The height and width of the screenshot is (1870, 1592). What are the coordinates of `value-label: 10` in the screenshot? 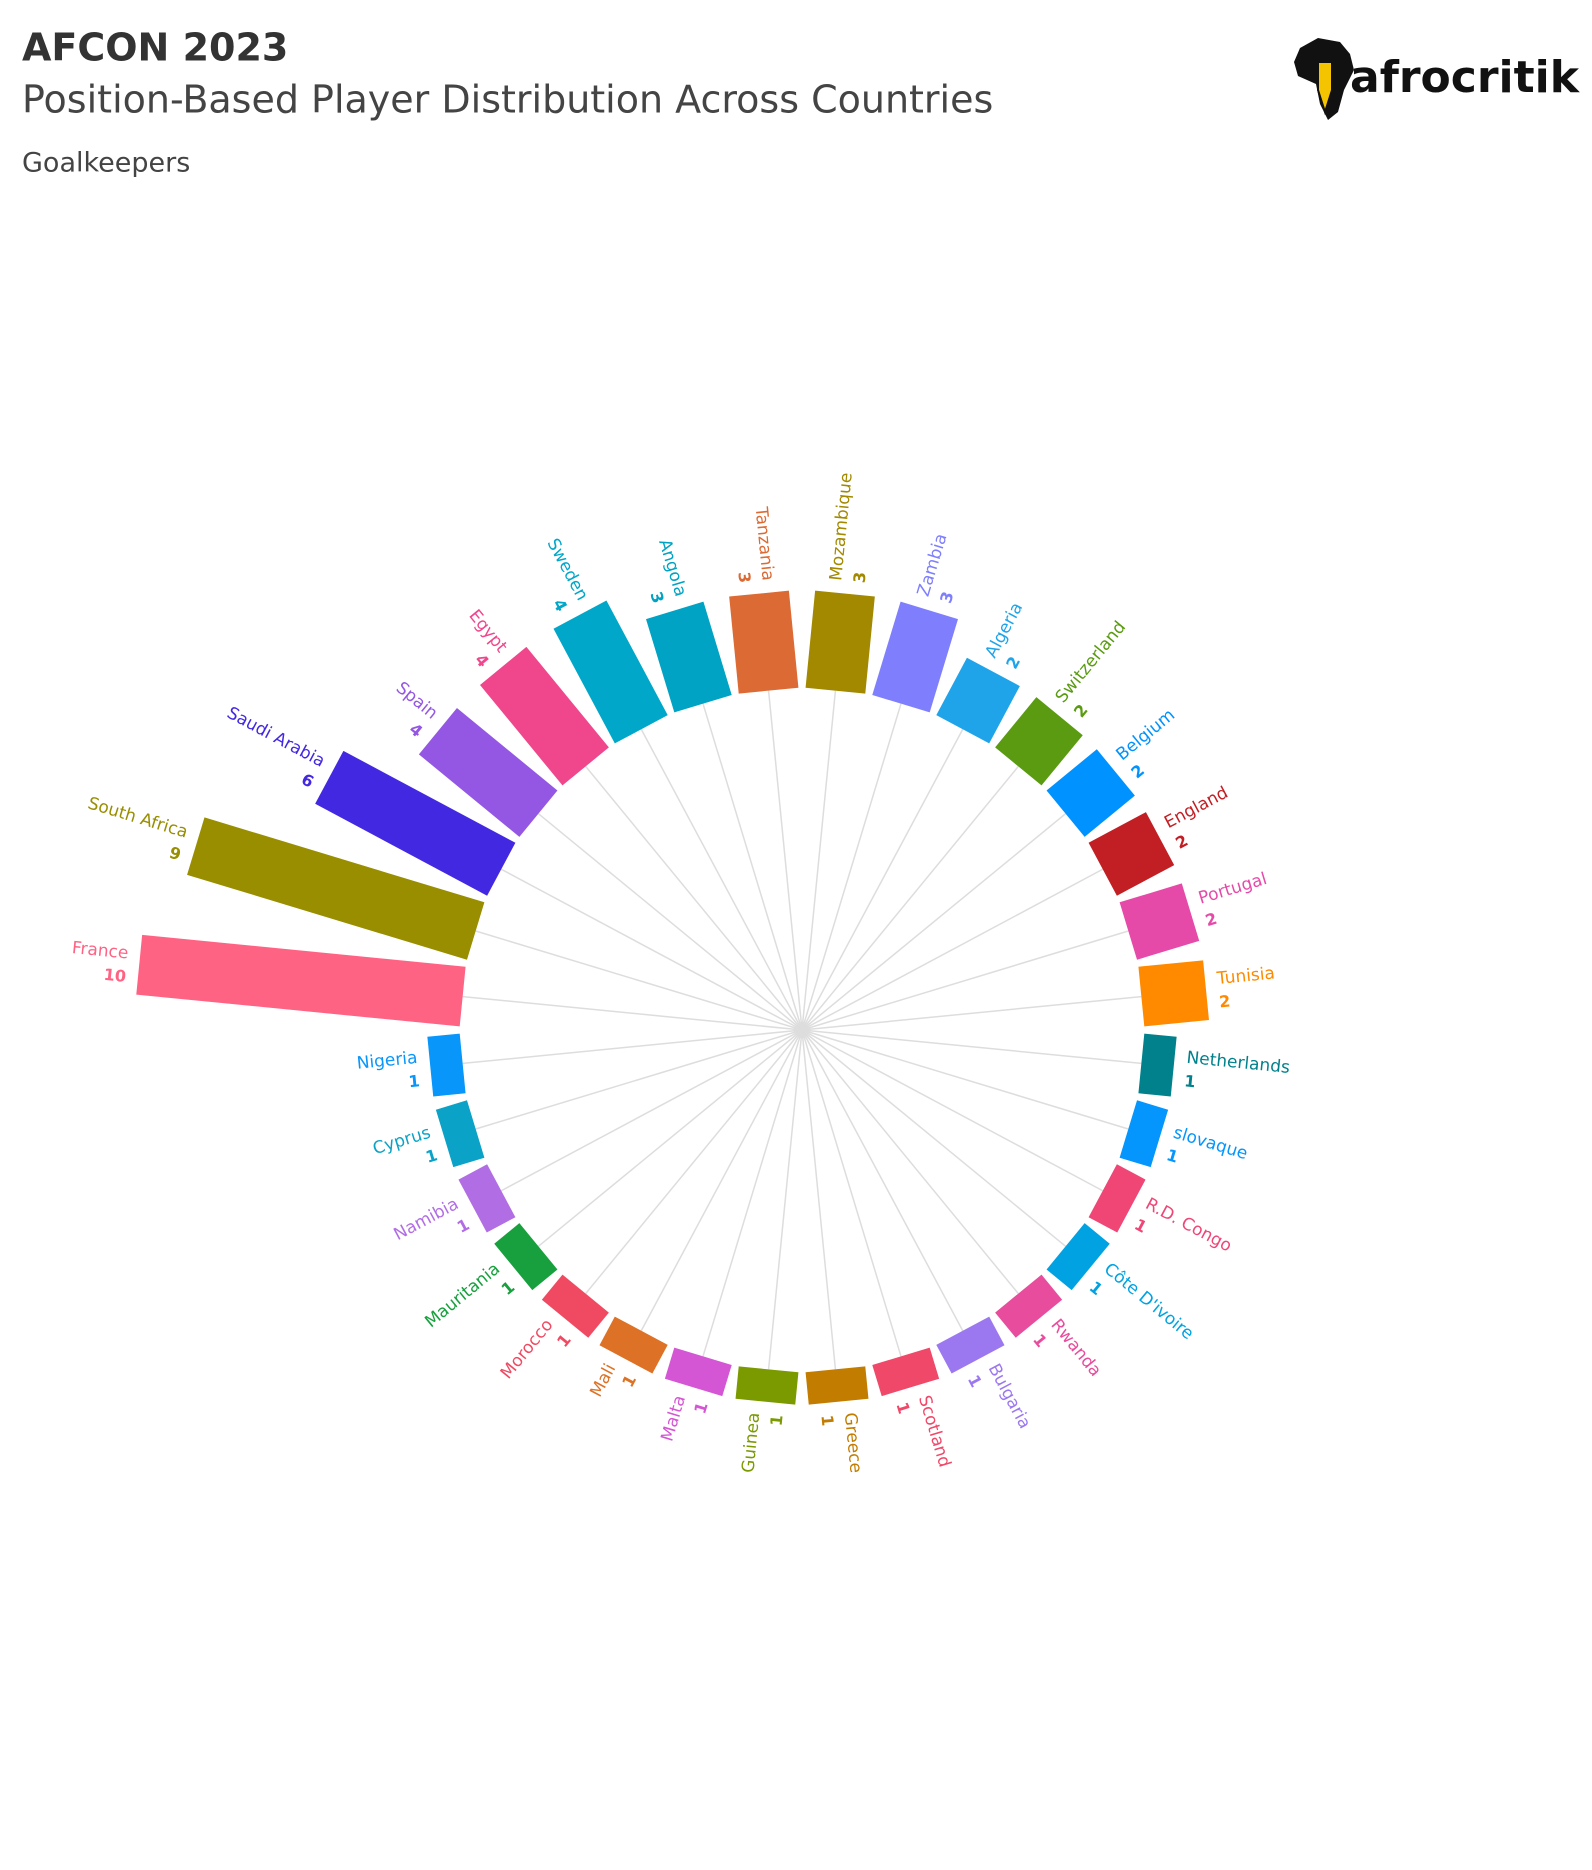 It's located at (115, 975).